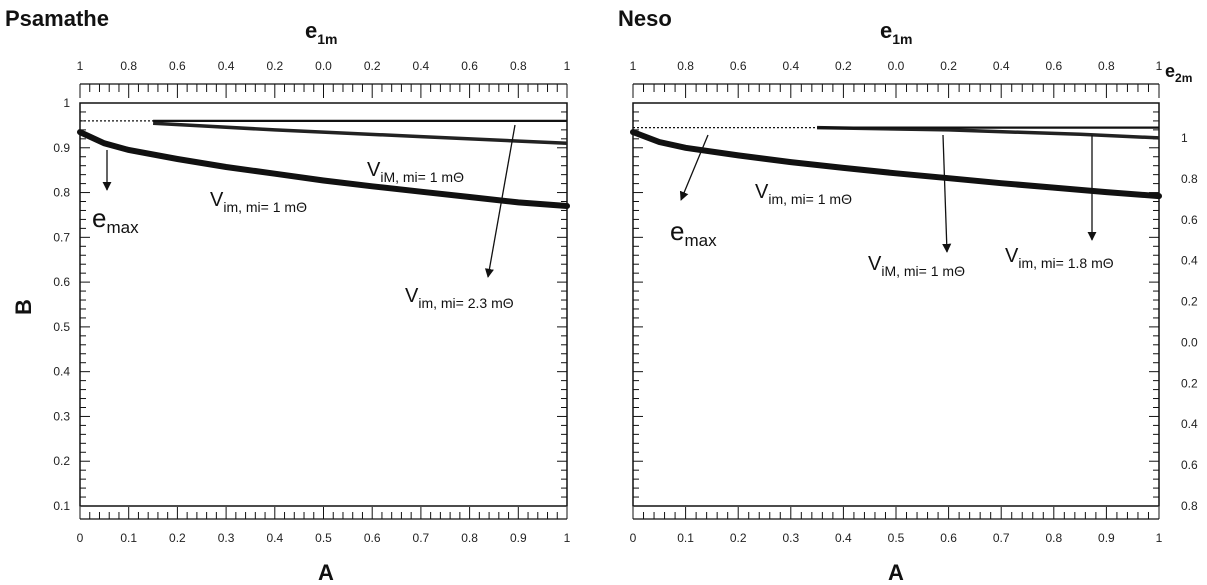 This screenshot has height=585, width=1207. I want to click on right-tick-label: 1, so click(1184, 138).